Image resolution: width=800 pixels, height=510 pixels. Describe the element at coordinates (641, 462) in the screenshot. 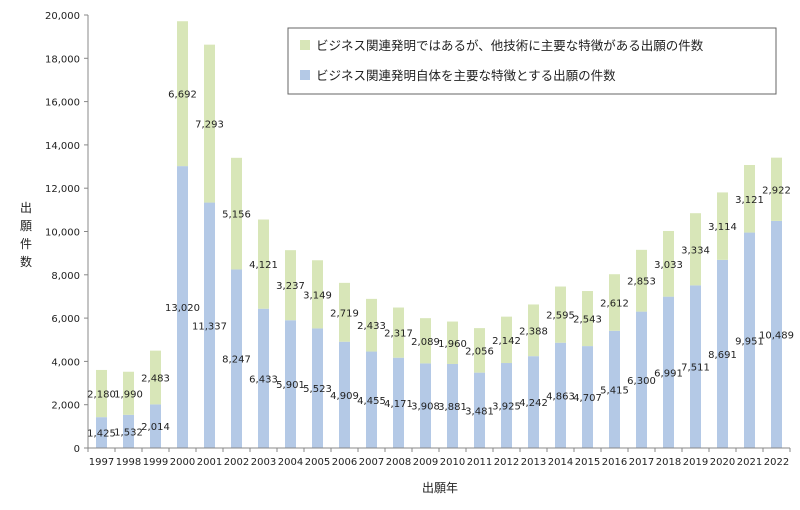

I see `x-tick-label: 2017` at that location.